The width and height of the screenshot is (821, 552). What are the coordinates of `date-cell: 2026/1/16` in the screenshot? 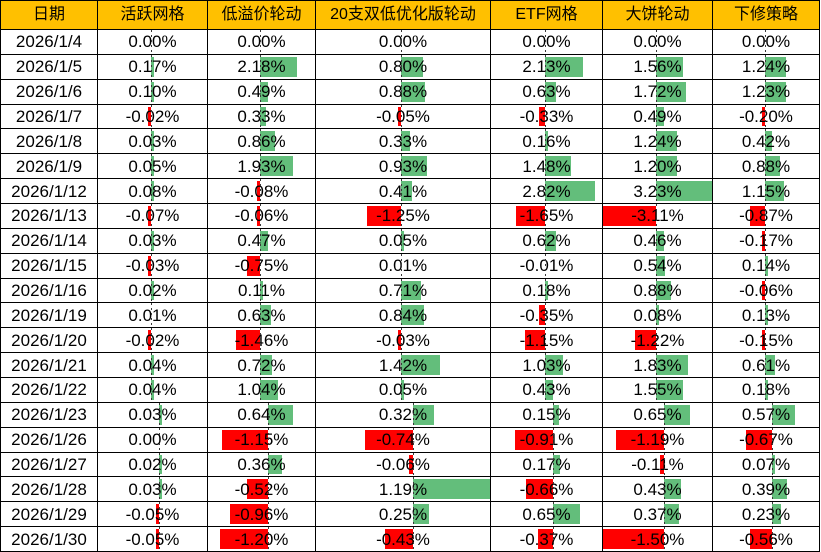 It's located at (49, 290).